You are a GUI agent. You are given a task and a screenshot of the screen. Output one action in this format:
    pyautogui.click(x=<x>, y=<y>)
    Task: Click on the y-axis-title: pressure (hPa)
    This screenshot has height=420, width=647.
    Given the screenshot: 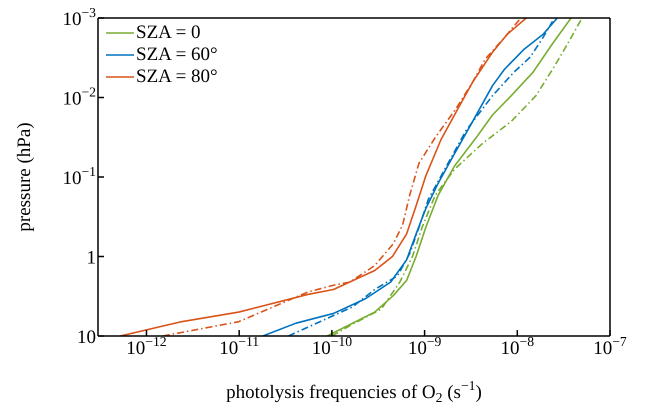 What is the action you would take?
    pyautogui.click(x=24, y=177)
    